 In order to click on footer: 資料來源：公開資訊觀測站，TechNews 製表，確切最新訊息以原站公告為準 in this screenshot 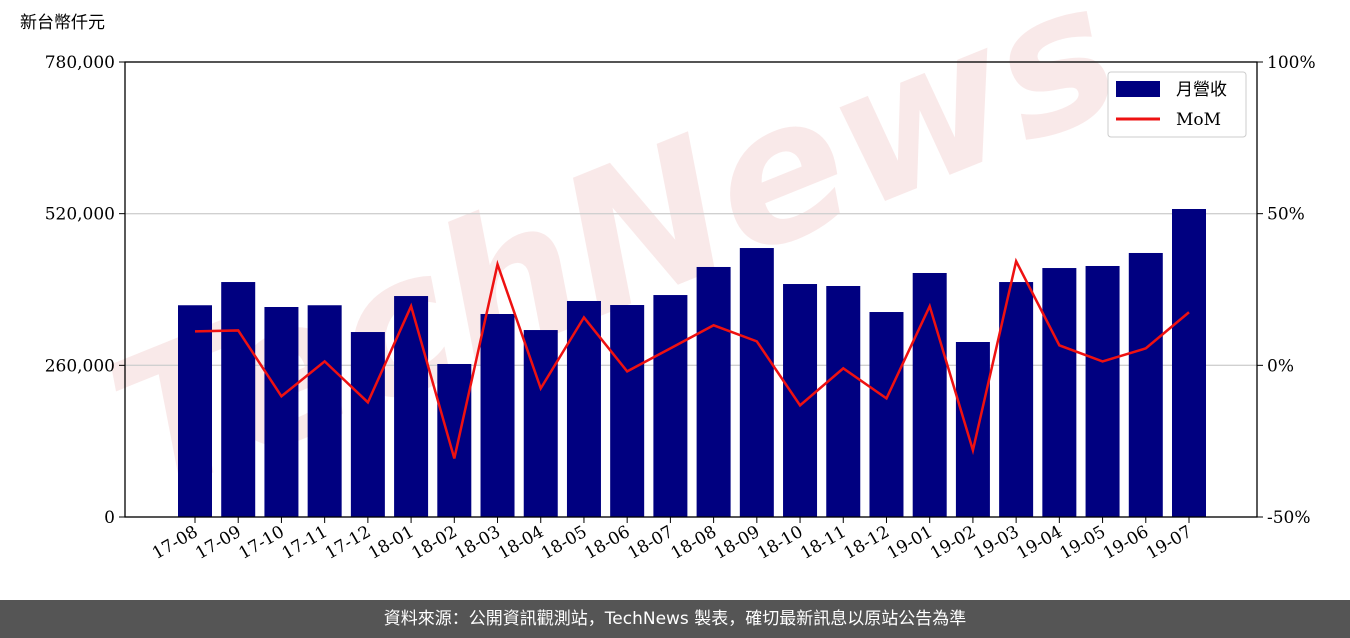, I will do `click(675, 619)`.